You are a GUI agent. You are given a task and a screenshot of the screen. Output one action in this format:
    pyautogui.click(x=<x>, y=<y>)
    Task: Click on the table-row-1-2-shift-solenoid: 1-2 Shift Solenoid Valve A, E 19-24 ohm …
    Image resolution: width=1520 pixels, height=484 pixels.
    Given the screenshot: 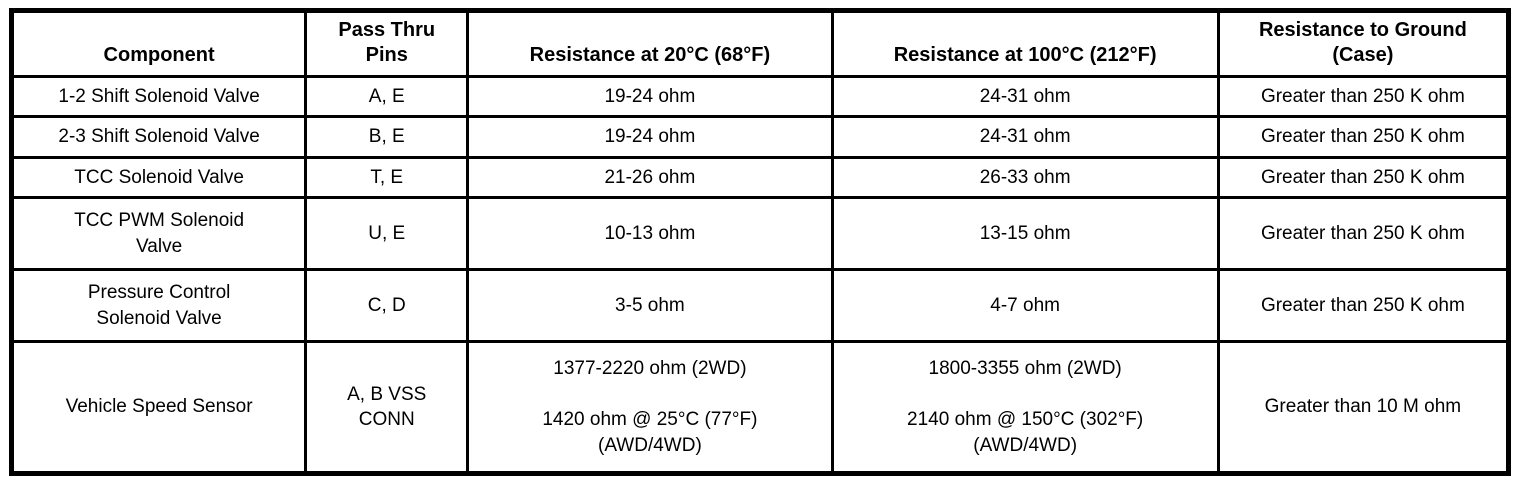 What is the action you would take?
    pyautogui.click(x=760, y=96)
    